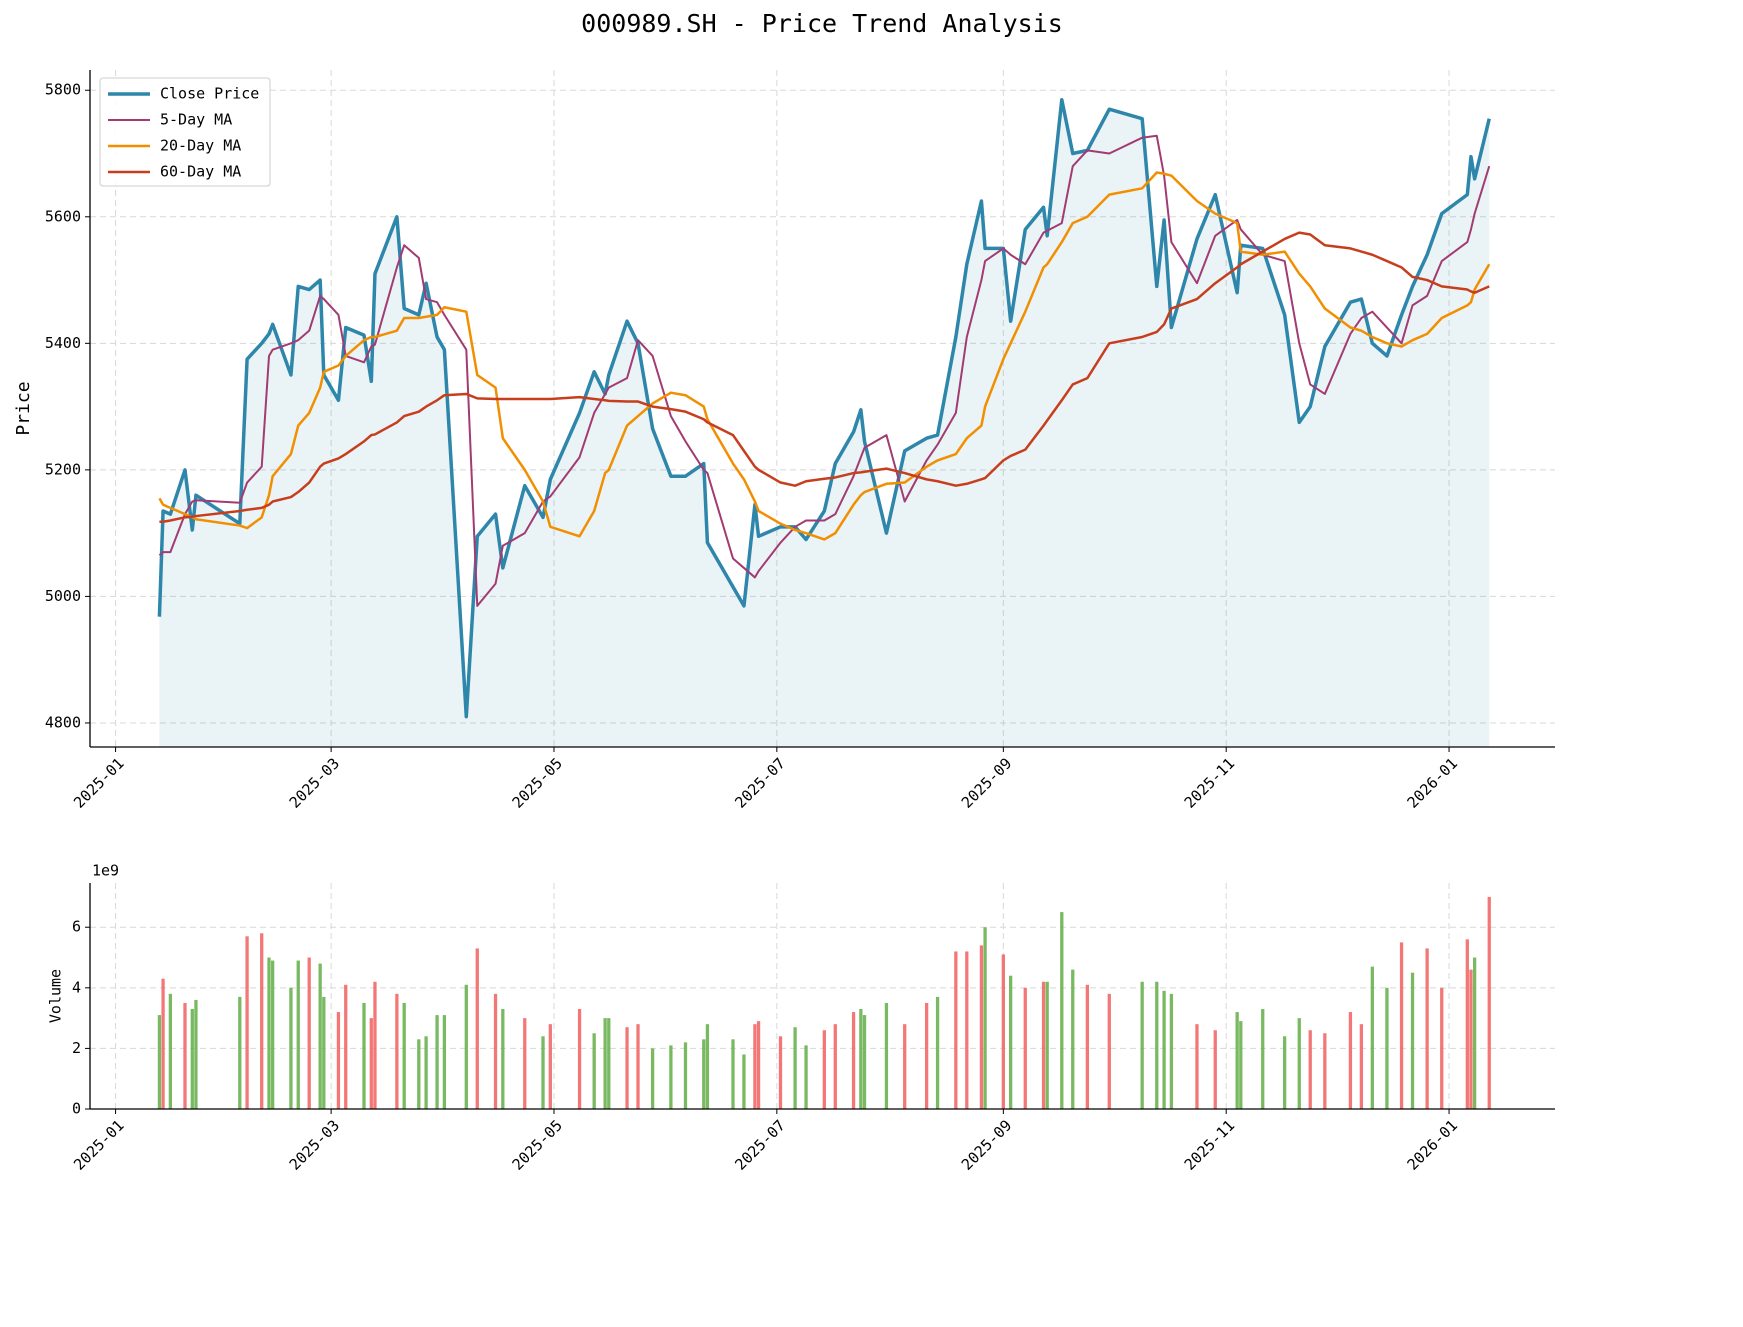 The image size is (1743, 1327). I want to click on legend-box, so click(185, 132).